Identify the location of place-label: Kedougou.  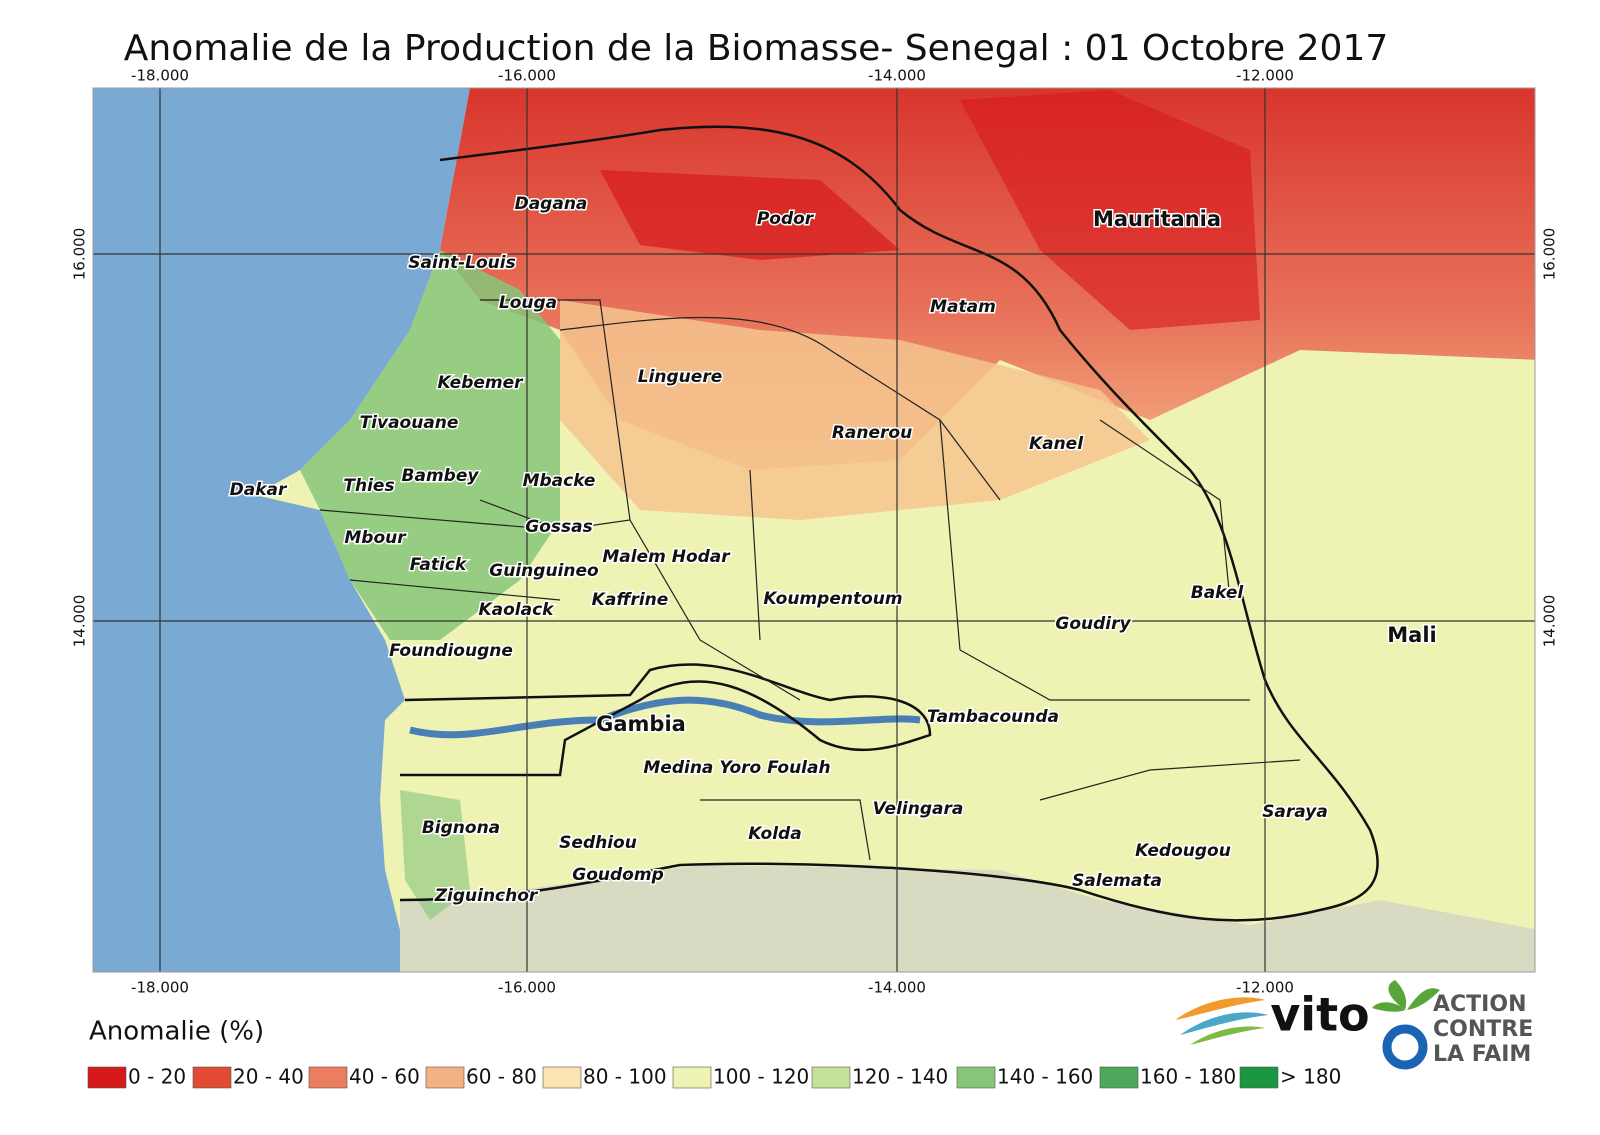
(1183, 851).